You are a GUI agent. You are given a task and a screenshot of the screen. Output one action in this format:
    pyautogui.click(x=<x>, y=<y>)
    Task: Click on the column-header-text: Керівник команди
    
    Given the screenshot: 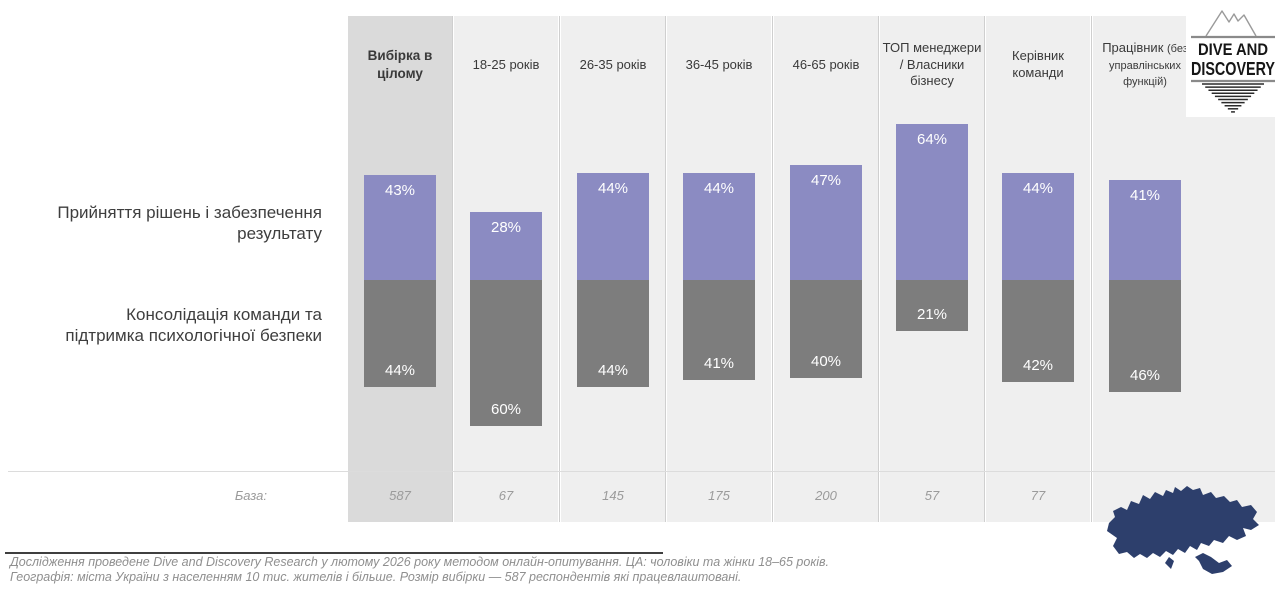 What is the action you would take?
    pyautogui.click(x=1038, y=65)
    